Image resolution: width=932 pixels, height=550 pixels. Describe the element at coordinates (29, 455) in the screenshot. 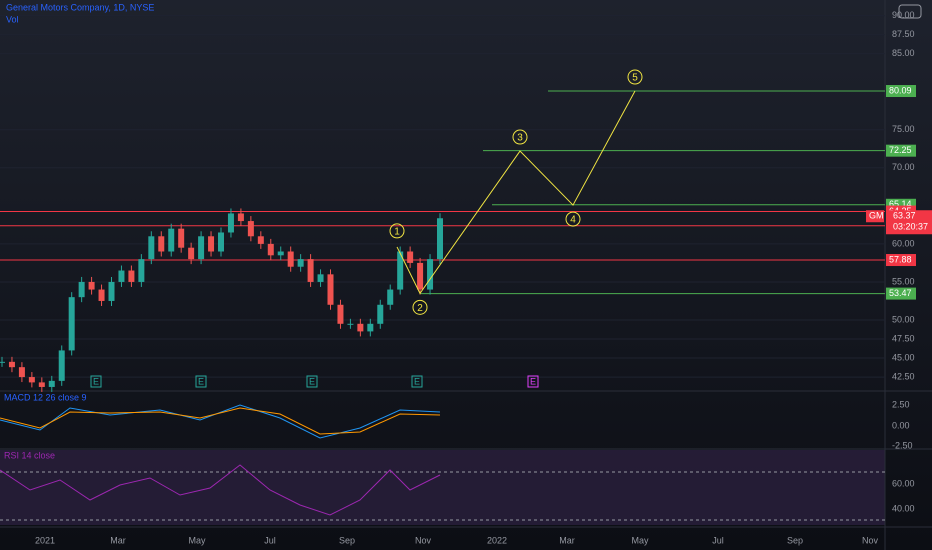

I see `rsi-title: RSI 14 close` at that location.